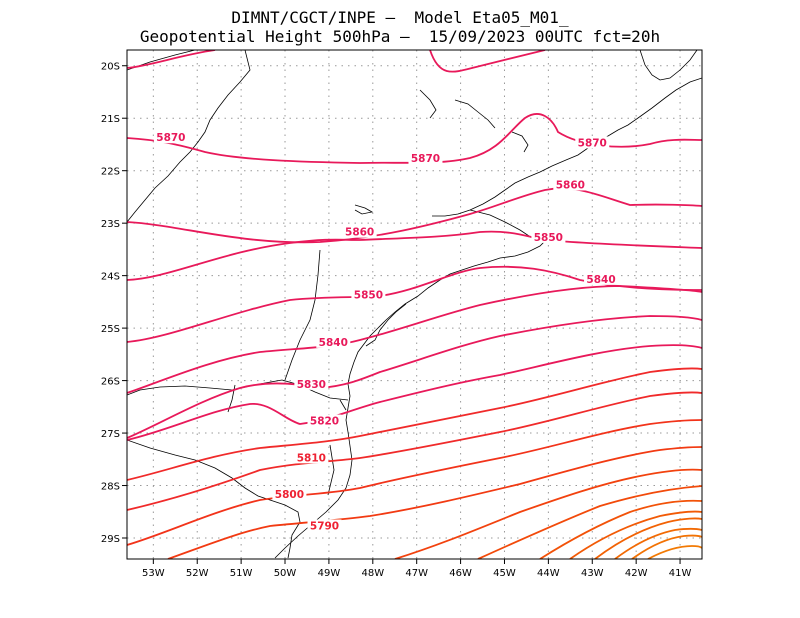  Describe the element at coordinates (110, 172) in the screenshot. I see `lat-tick-label: 22S` at that location.